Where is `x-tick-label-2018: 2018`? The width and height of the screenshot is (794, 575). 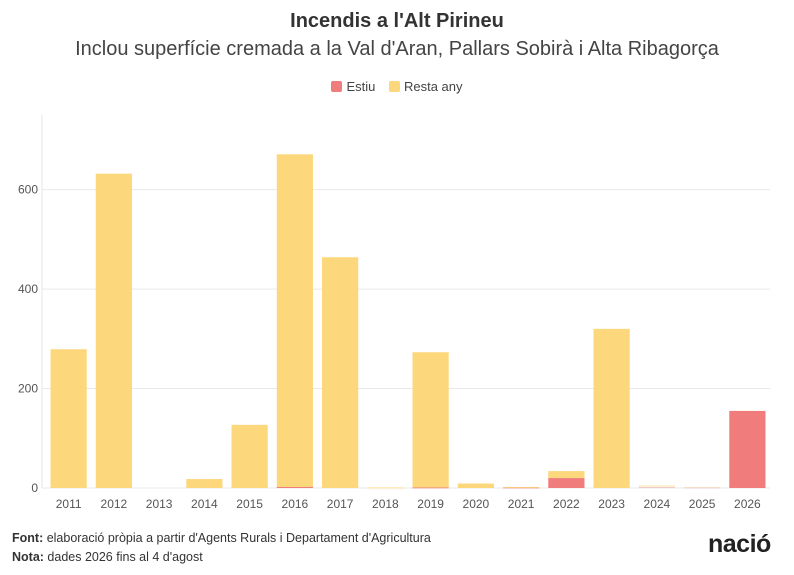 x-tick-label-2018: 2018 is located at coordinates (385, 504).